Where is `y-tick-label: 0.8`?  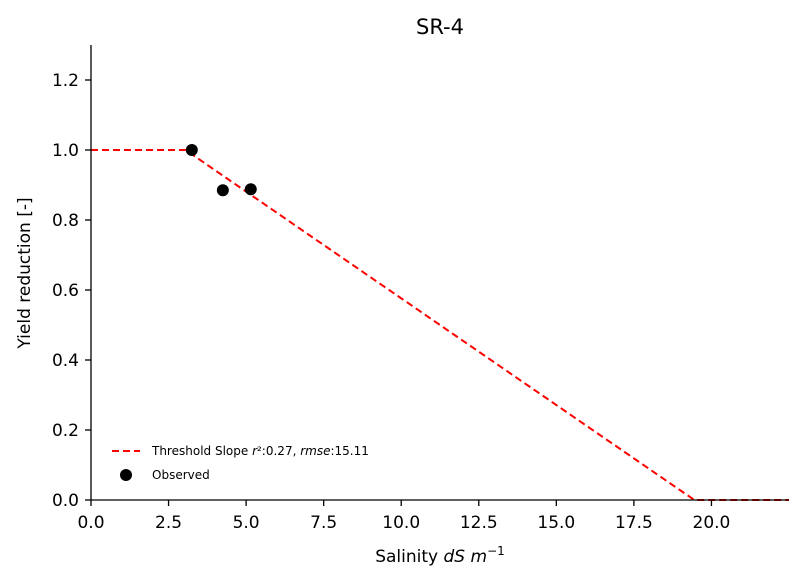 y-tick-label: 0.8 is located at coordinates (65, 221).